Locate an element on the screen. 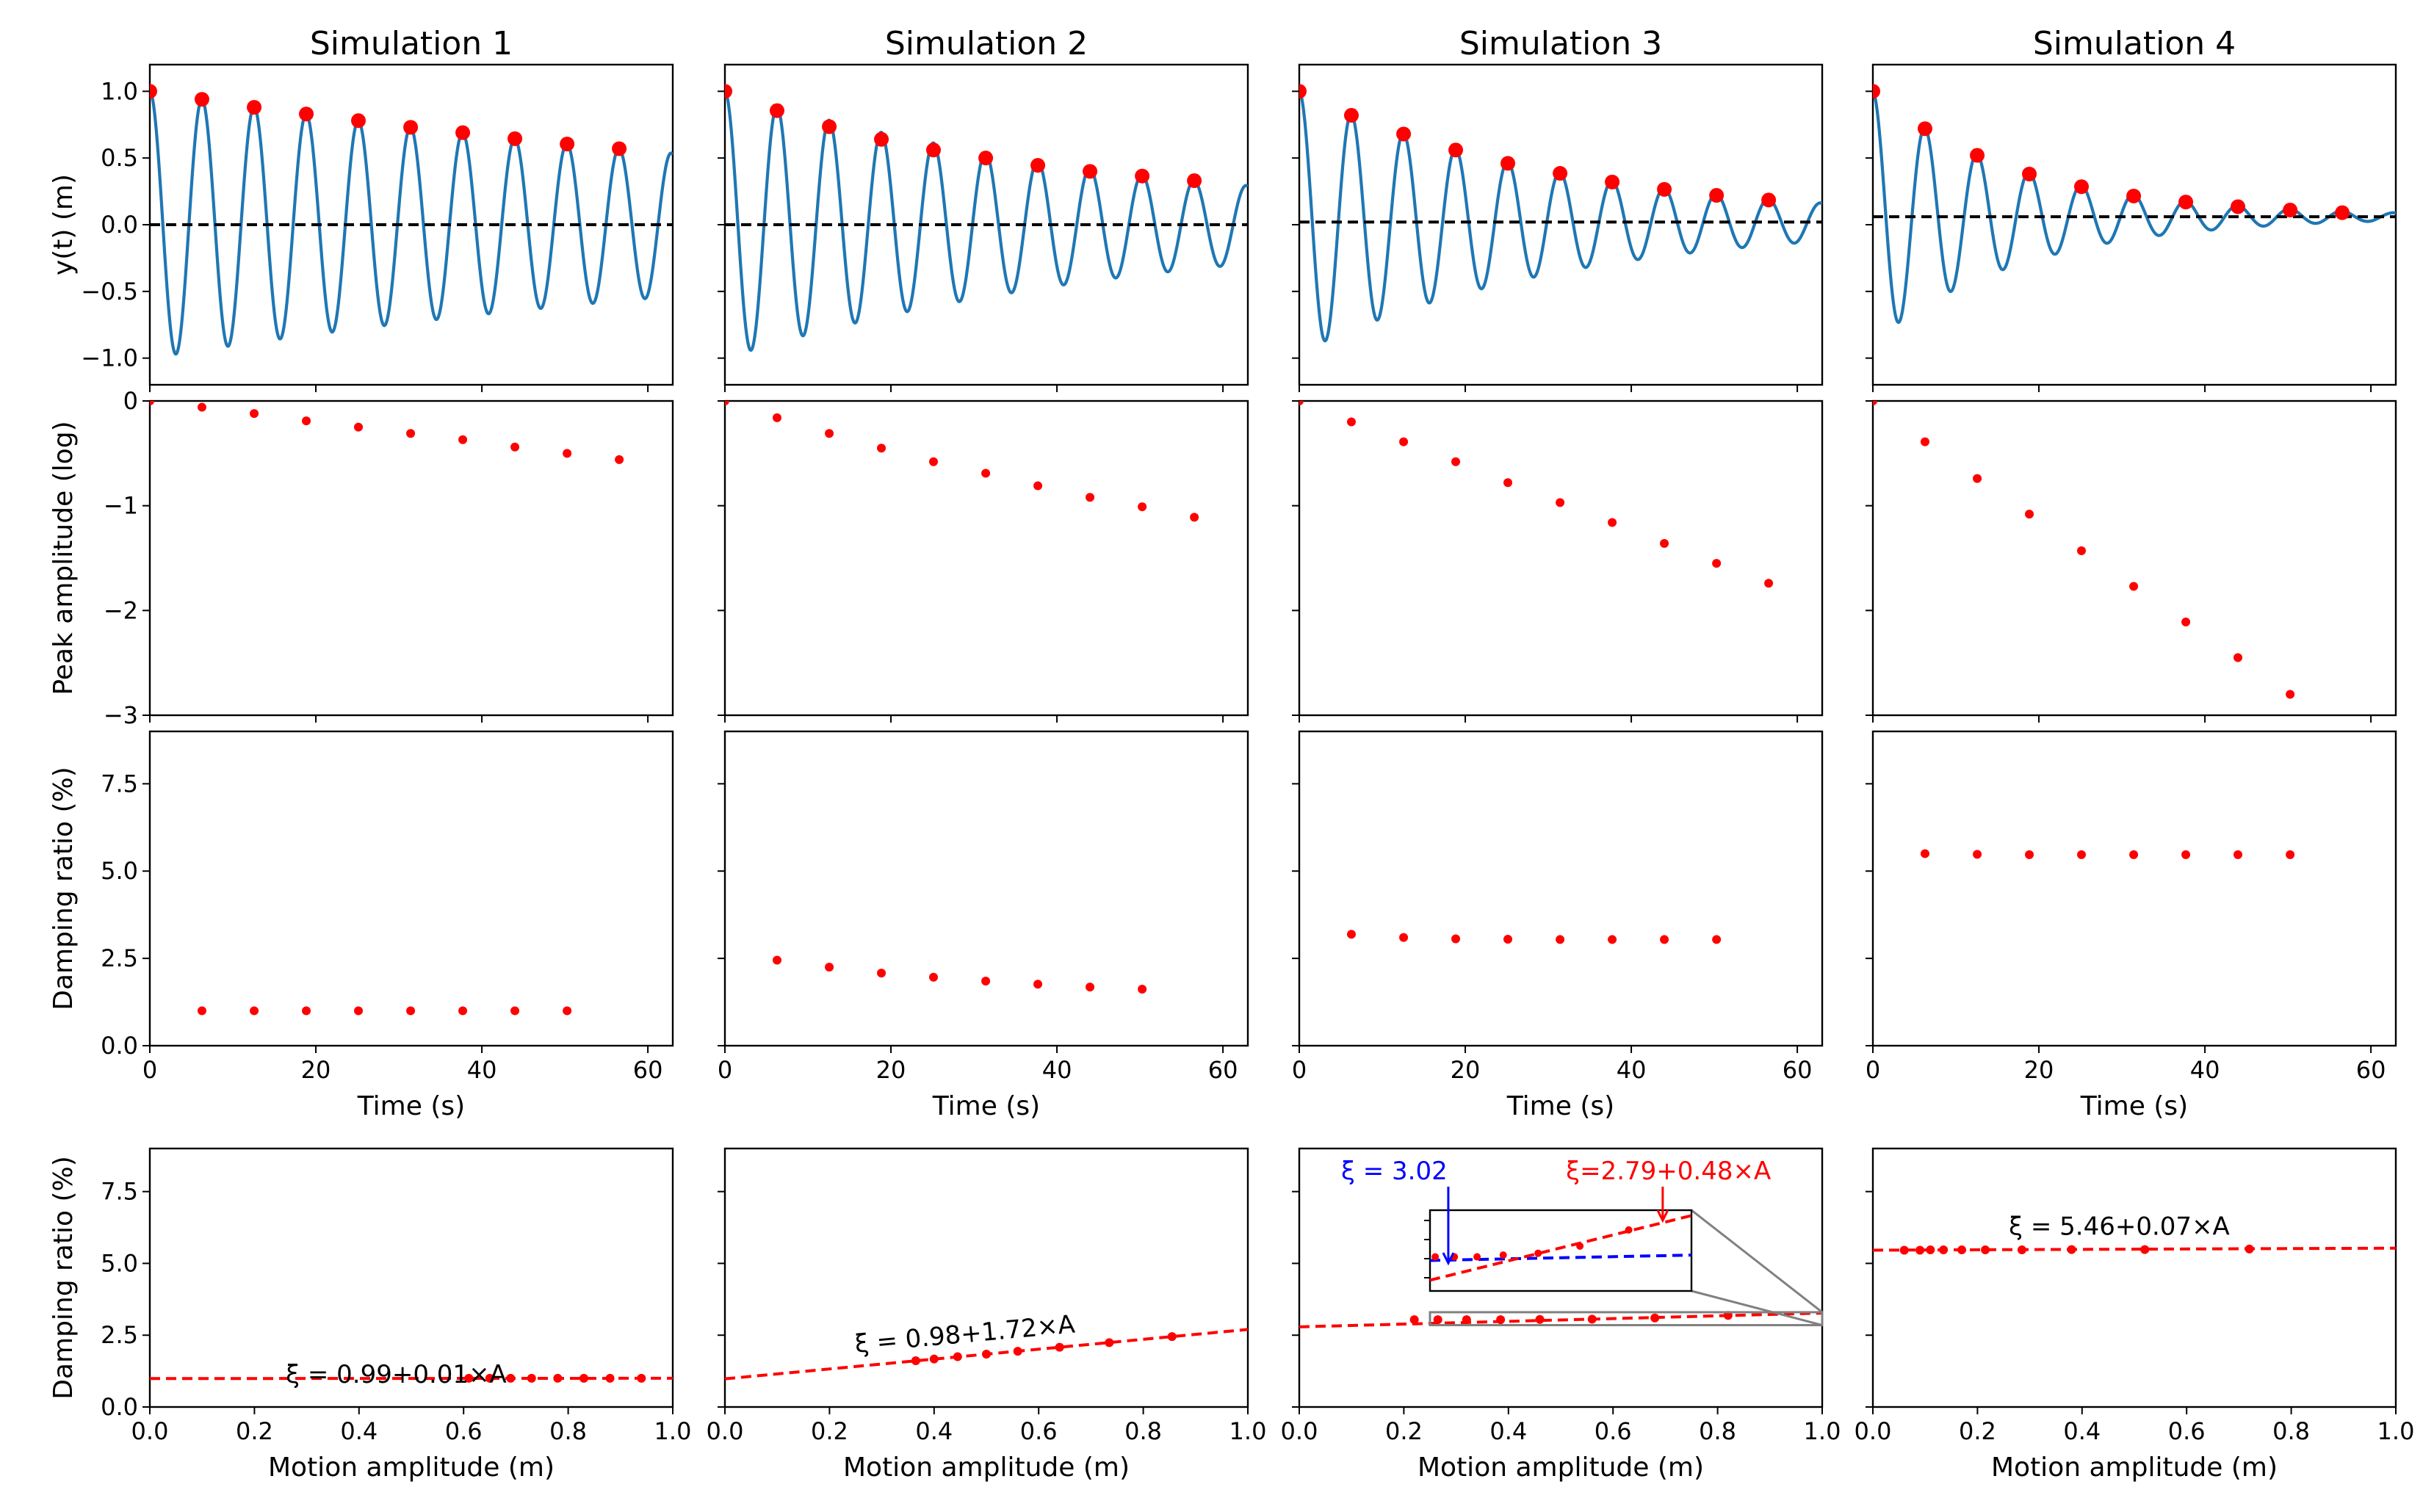 The image size is (2434, 1512). x-tick-label: 0.6 is located at coordinates (2187, 1431).